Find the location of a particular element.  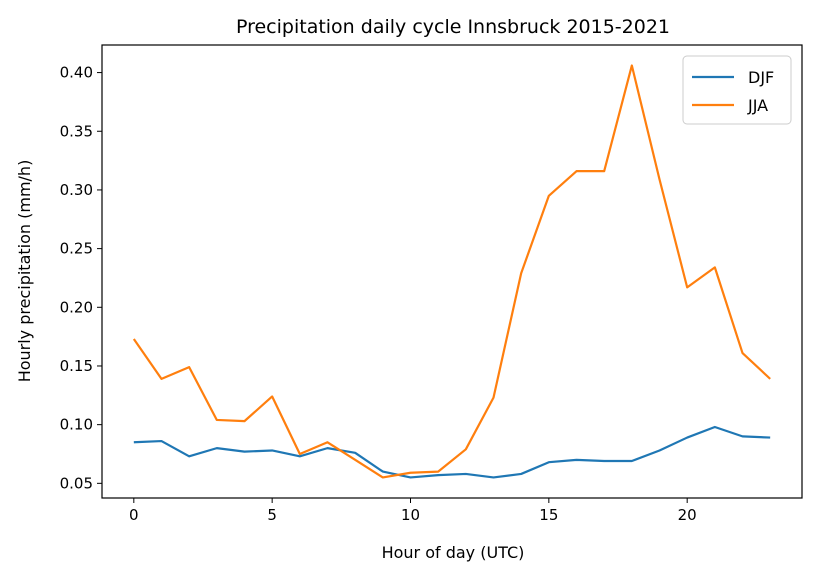

x-tick-label: 15 is located at coordinates (548, 515).